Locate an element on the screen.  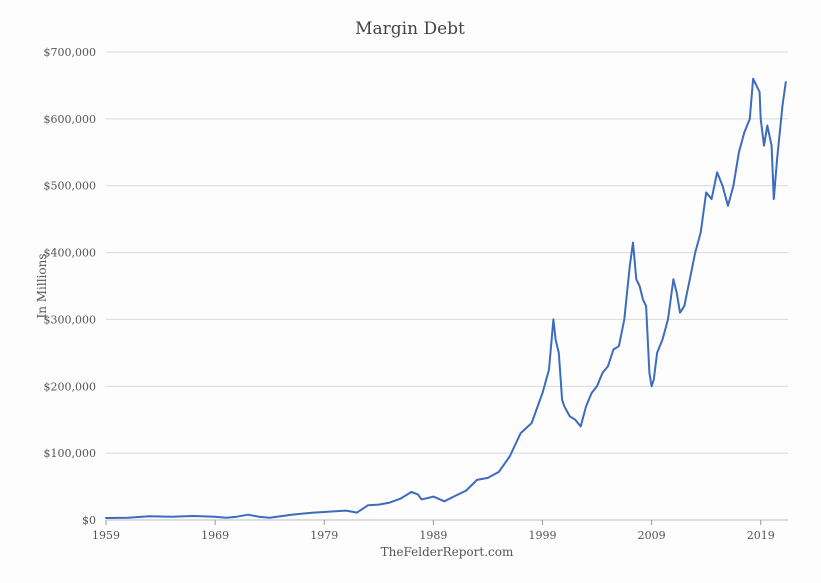
y-tick-label: $700,000 is located at coordinates (70, 52).